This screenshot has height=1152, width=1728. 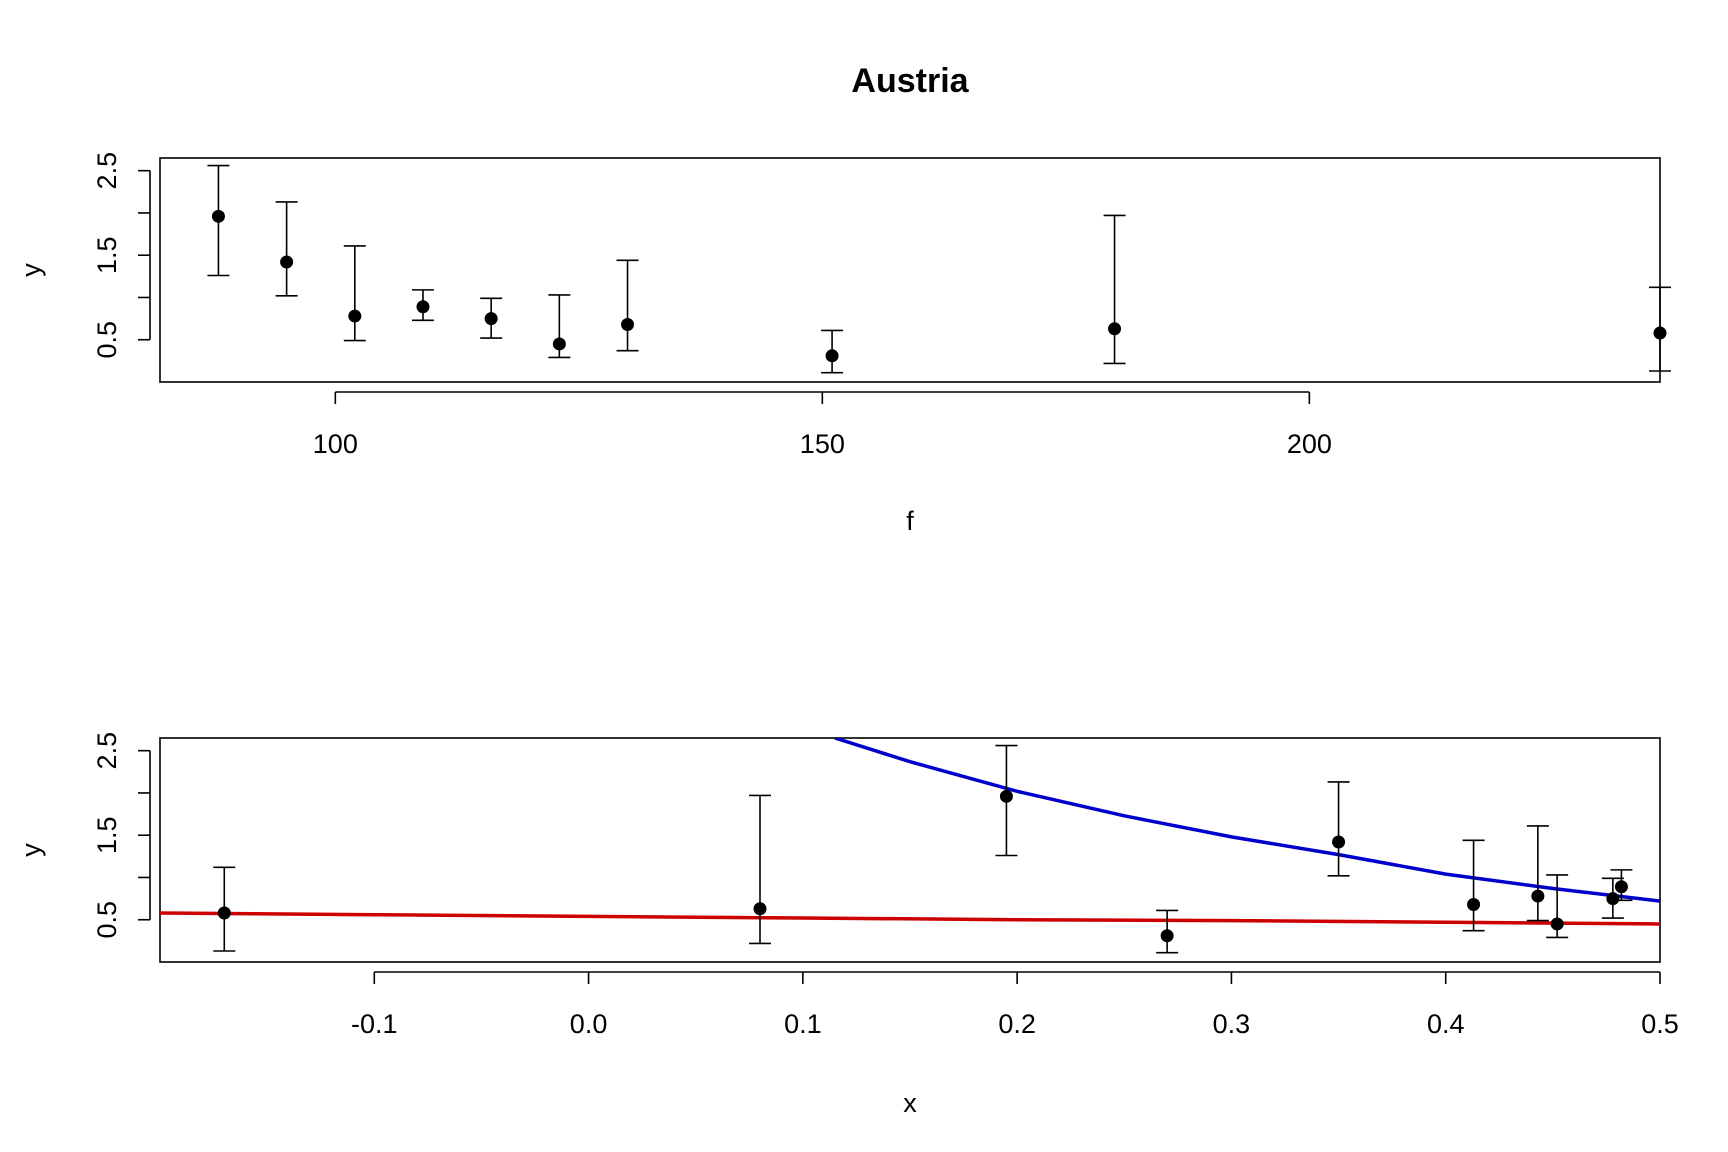 What do you see at coordinates (1232, 1024) in the screenshot?
I see `x-tick-label: 0.3` at bounding box center [1232, 1024].